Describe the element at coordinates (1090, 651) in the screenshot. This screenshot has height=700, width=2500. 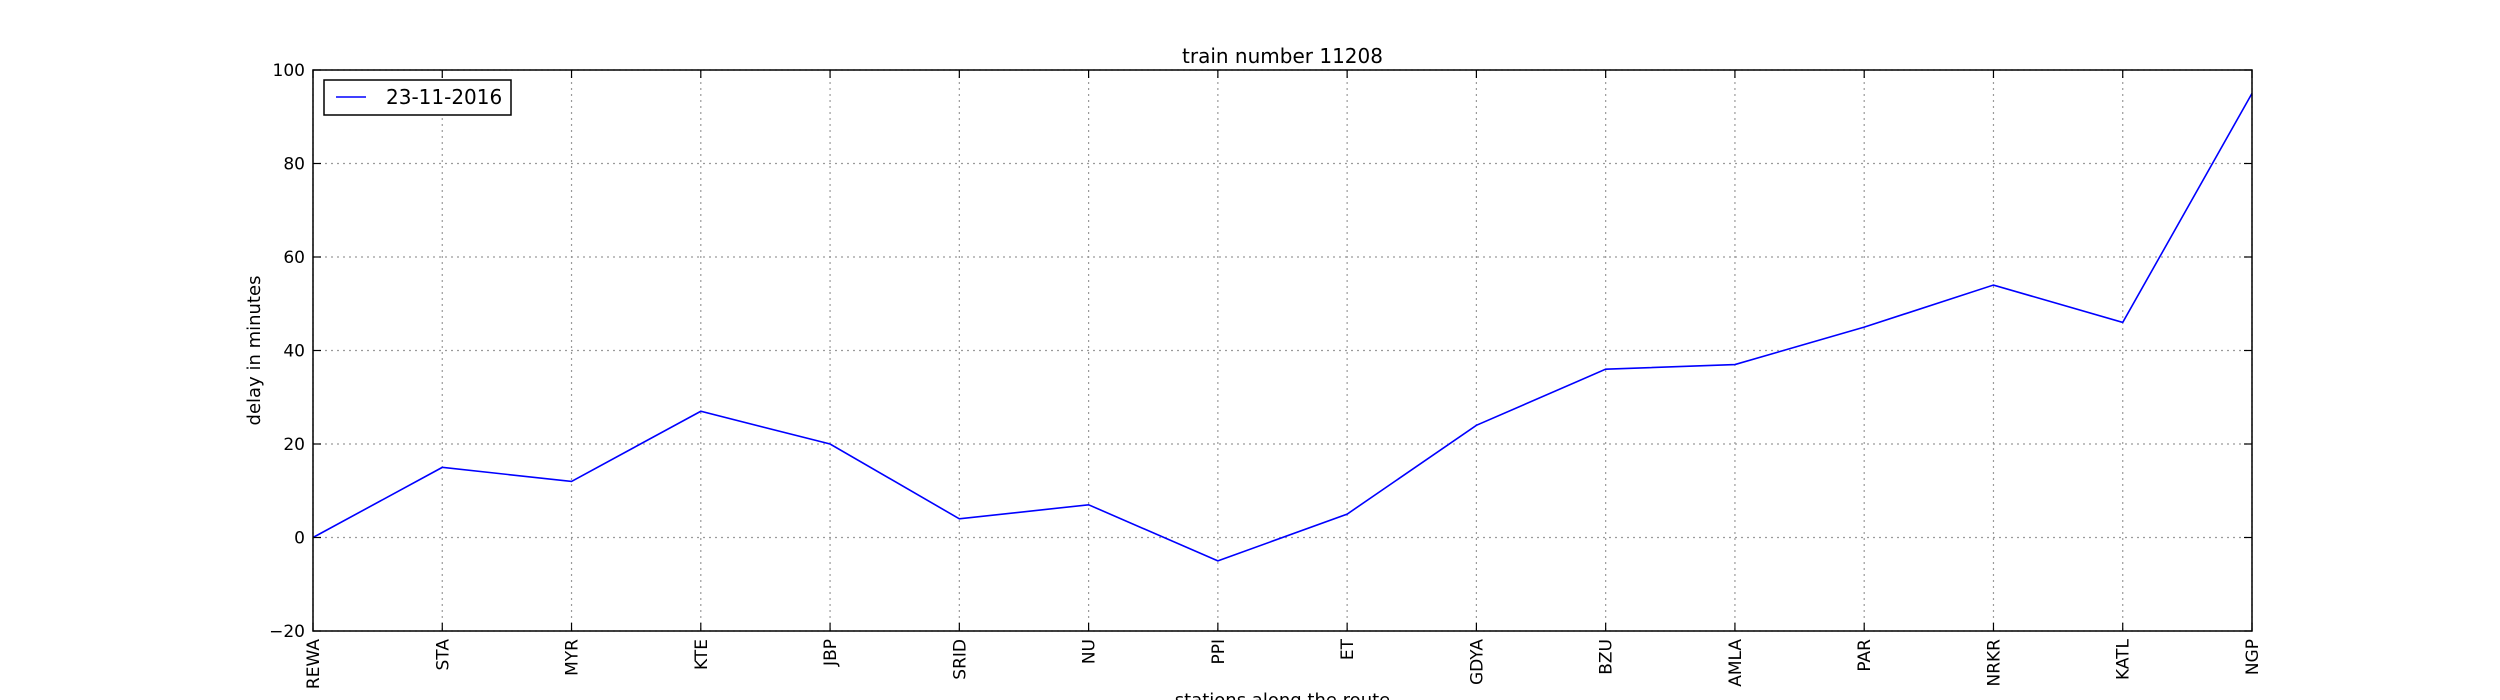
I see `x-tick-label: NU` at that location.